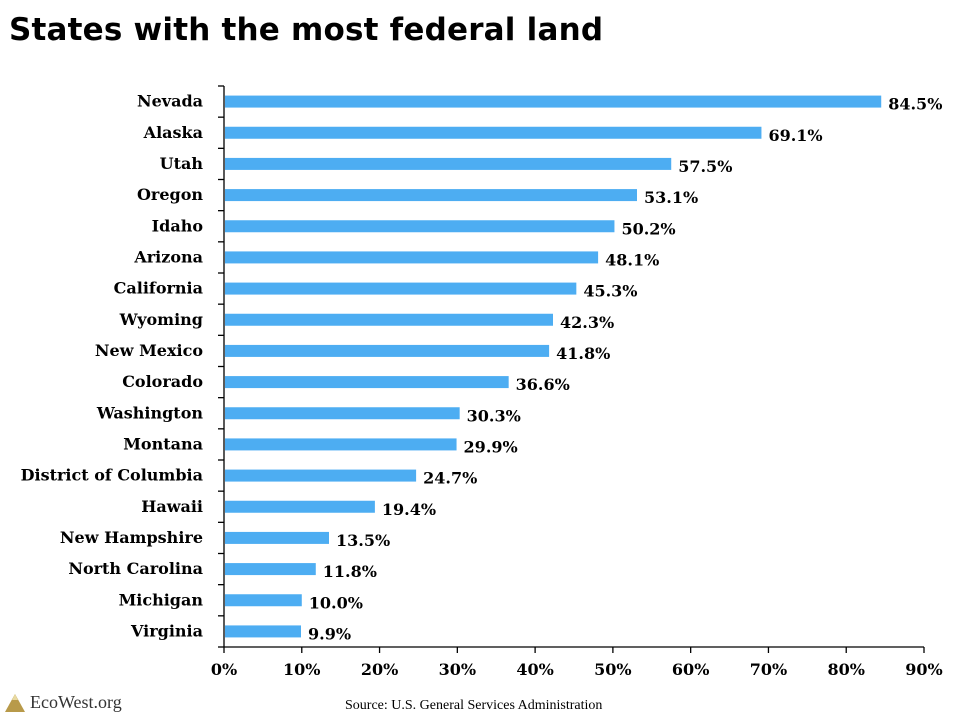  What do you see at coordinates (363, 540) in the screenshot?
I see `value-label: 13.5%` at bounding box center [363, 540].